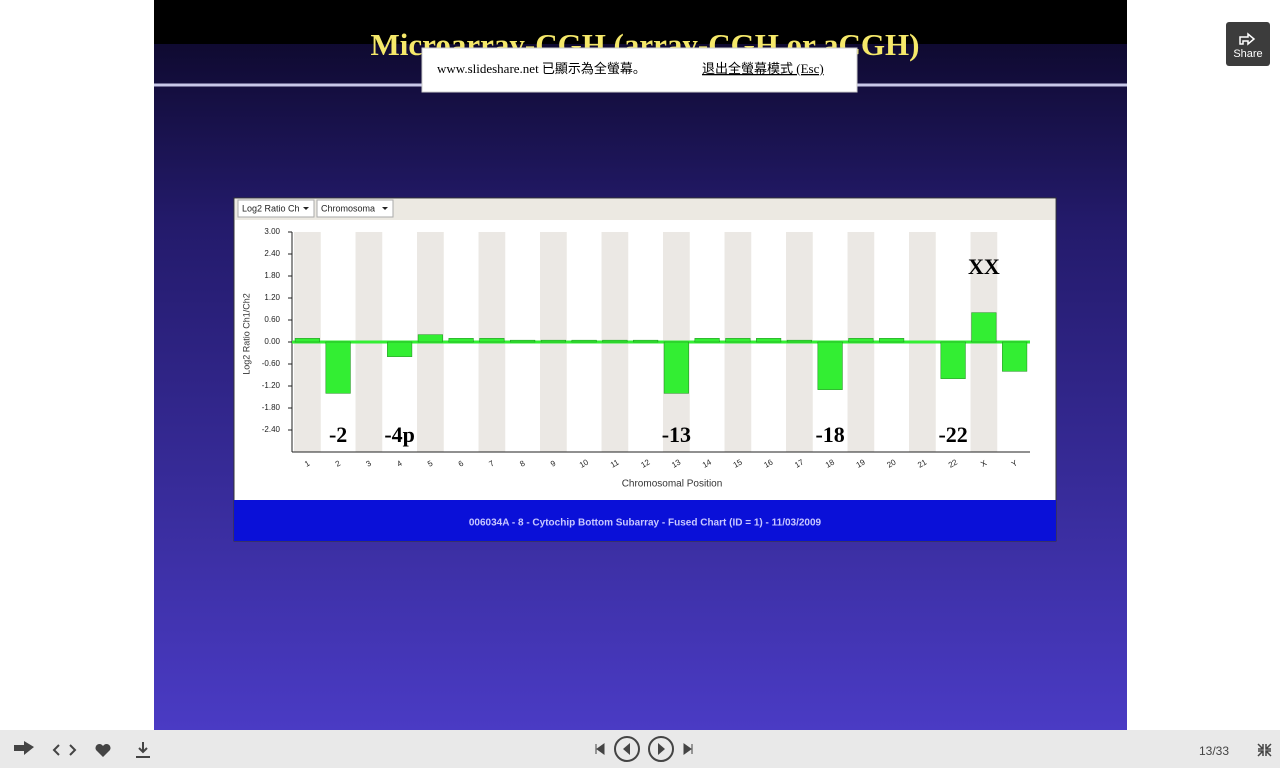  I want to click on y-tick-label: 2.40, so click(272, 253).